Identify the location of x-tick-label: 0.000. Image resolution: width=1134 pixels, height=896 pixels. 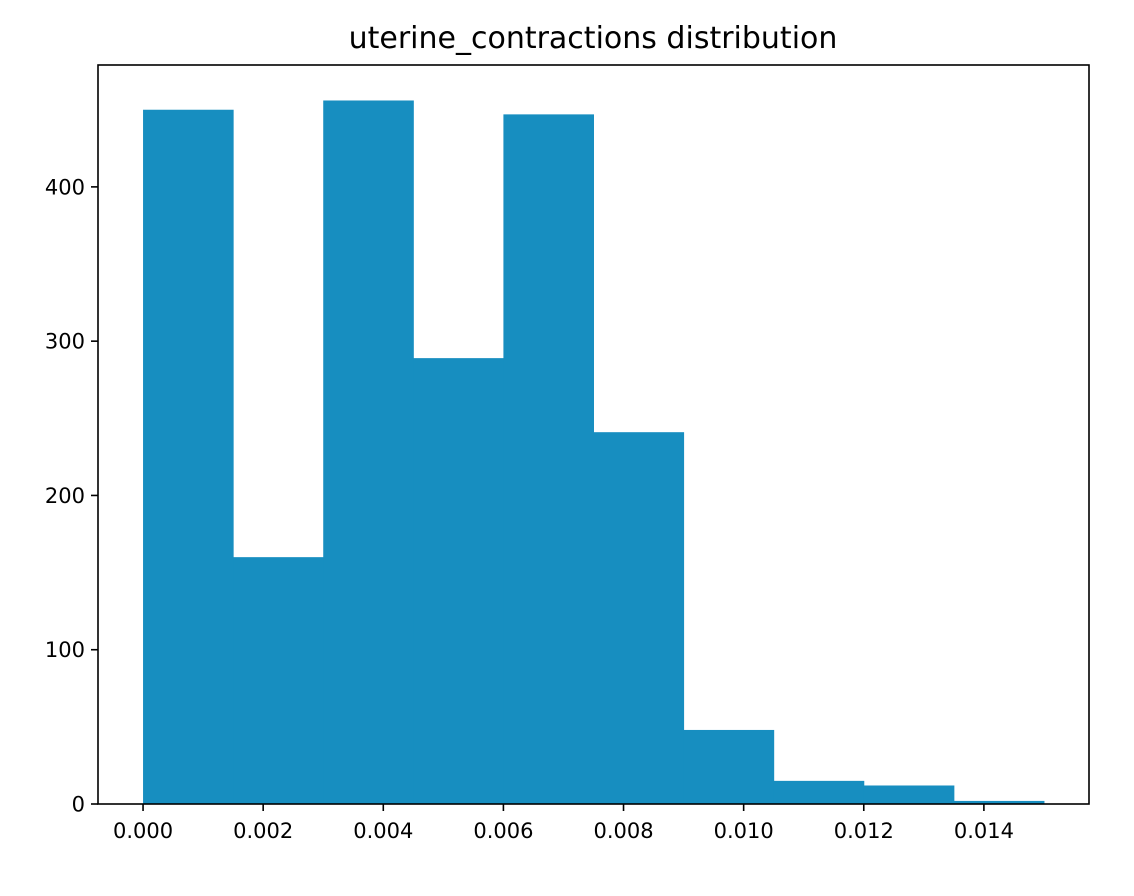
(143, 831).